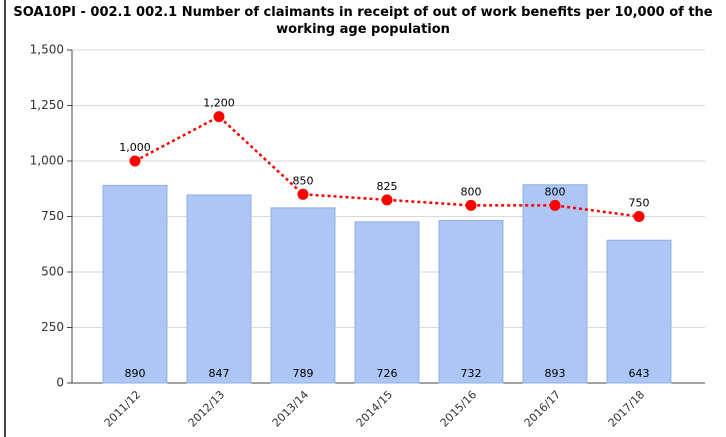 The height and width of the screenshot is (437, 726). What do you see at coordinates (387, 373) in the screenshot?
I see `bar-label: 726` at bounding box center [387, 373].